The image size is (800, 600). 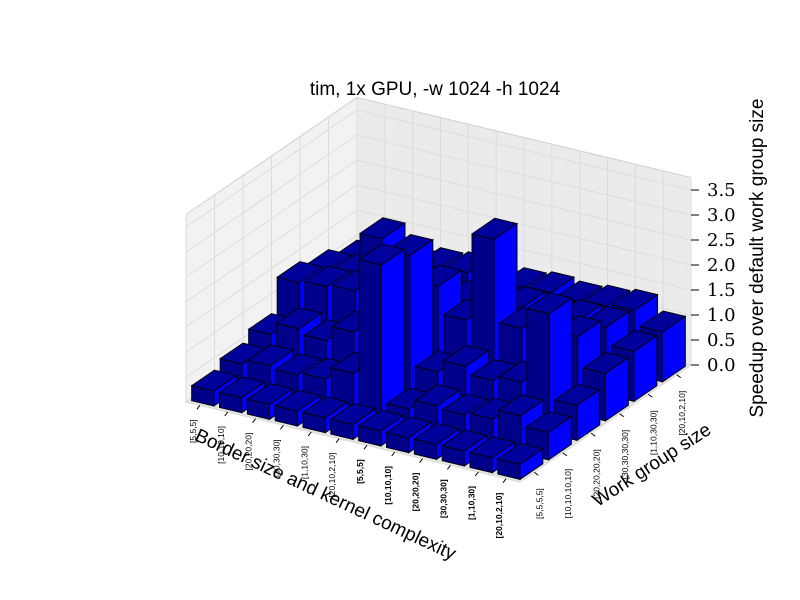 I want to click on y-tick-label: [5,5,5,5], so click(x=539, y=503).